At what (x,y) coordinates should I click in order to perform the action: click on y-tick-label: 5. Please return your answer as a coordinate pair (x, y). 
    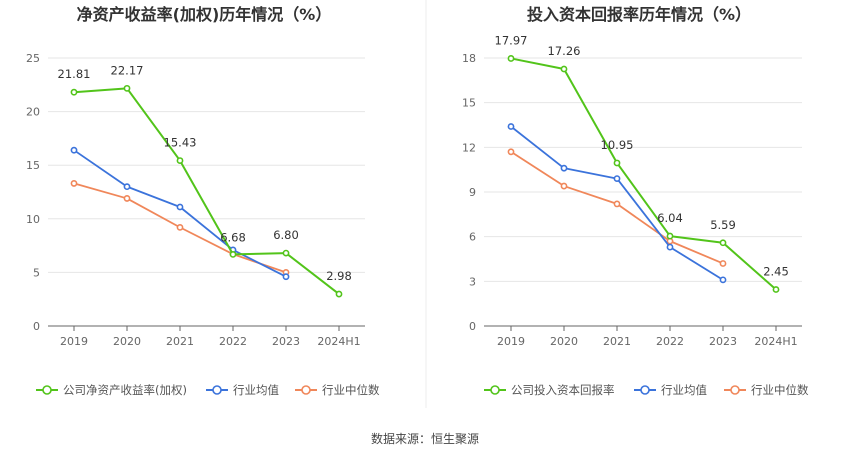
    Looking at the image, I should click on (36, 272).